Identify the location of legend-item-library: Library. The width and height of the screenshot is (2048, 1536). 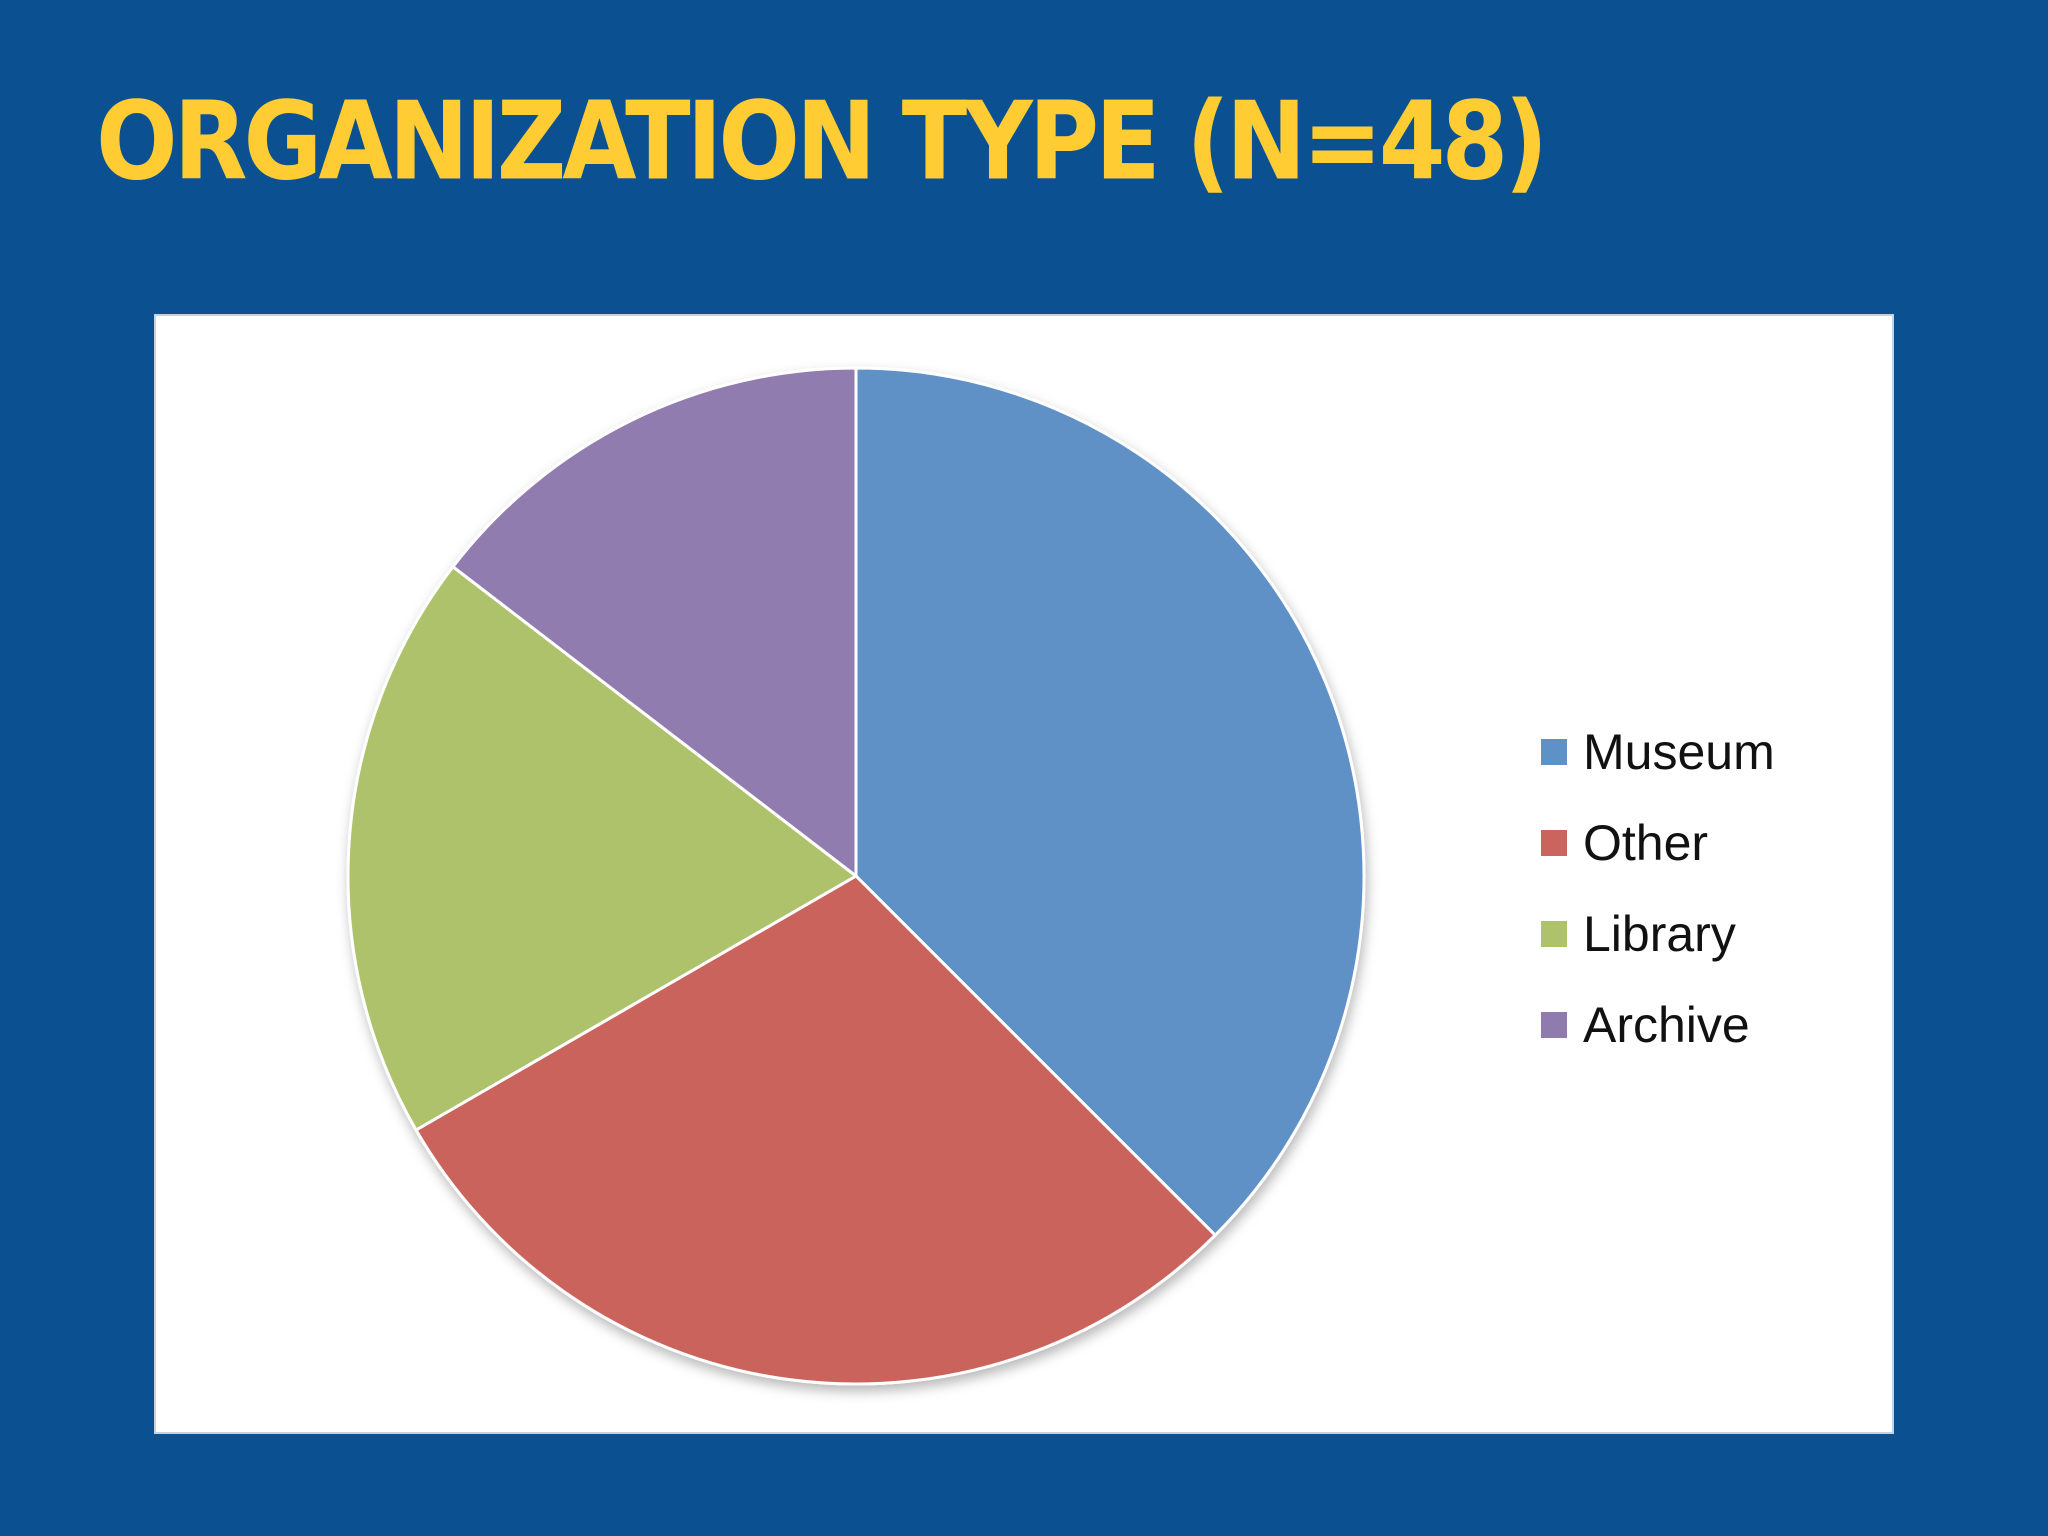
(1658, 933).